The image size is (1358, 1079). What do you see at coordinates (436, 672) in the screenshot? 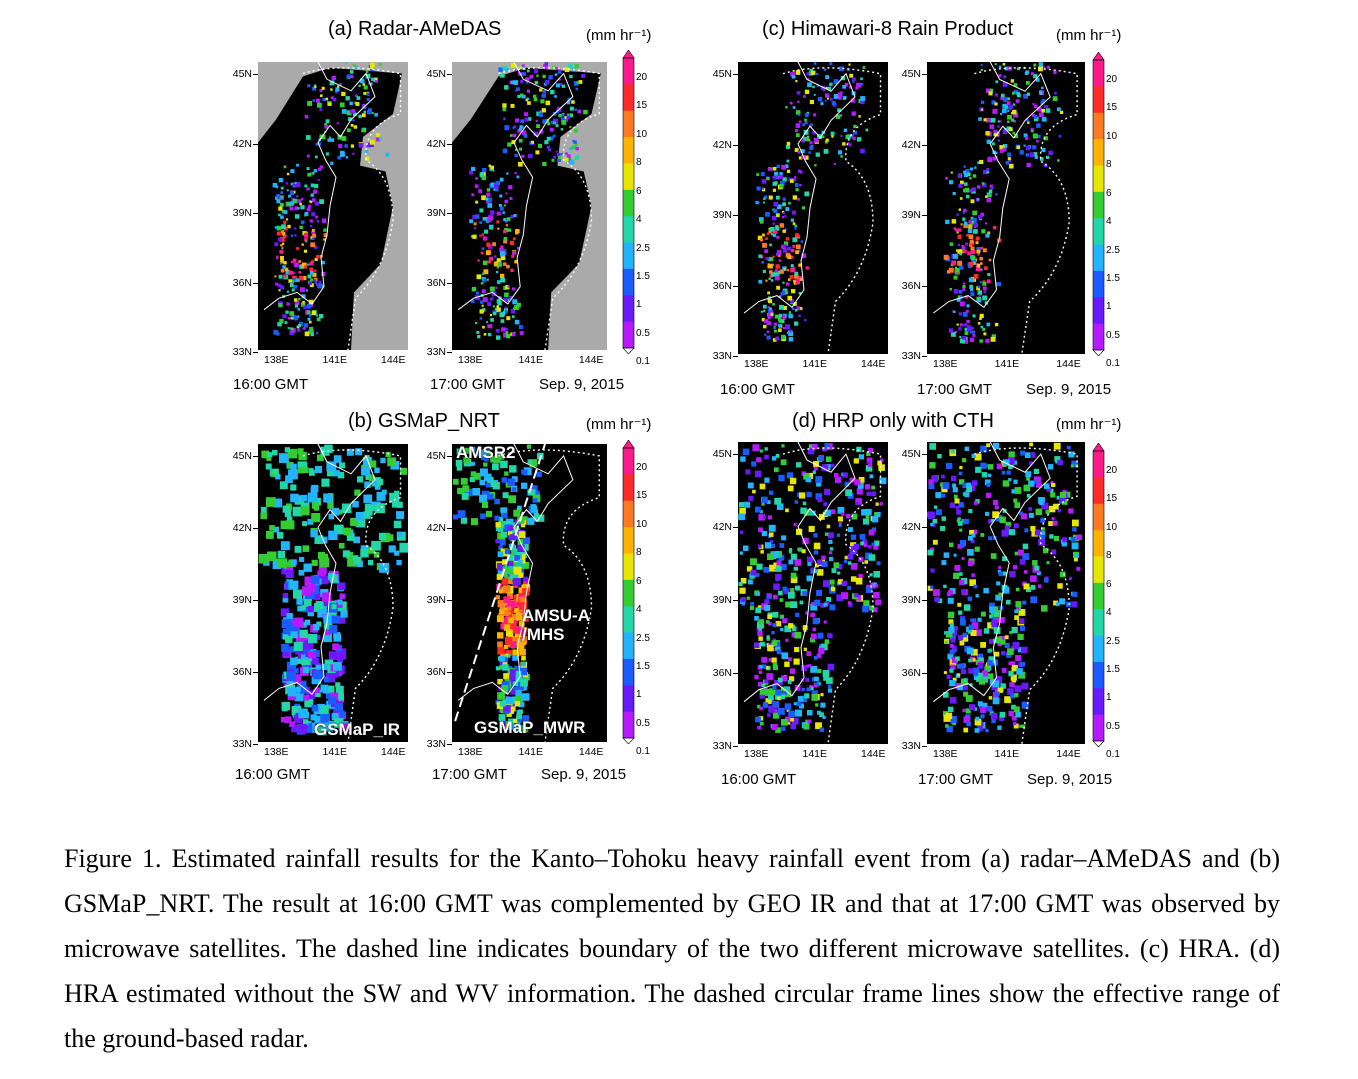
I see `lat-label: 36N` at bounding box center [436, 672].